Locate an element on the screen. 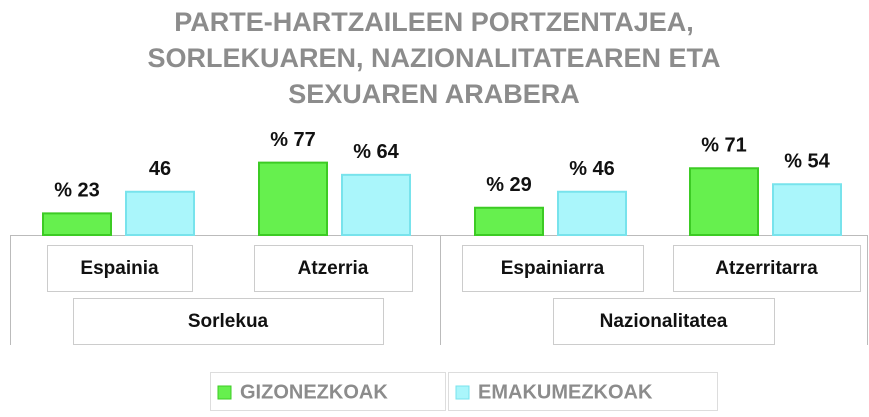  group-label: Sorlekua is located at coordinates (228, 321).